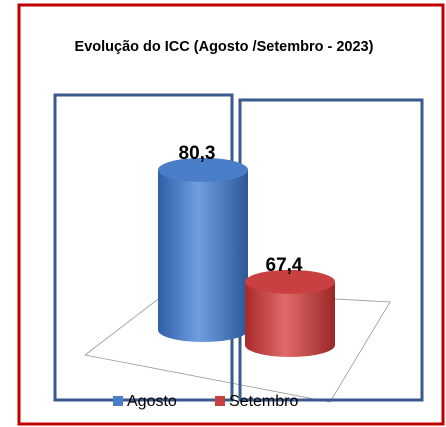 Image resolution: width=446 pixels, height=427 pixels. I want to click on legend-label: Setembro, so click(263, 401).